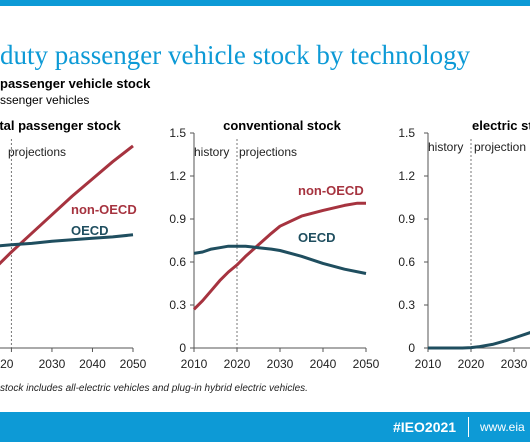  Describe the element at coordinates (7, 364) in the screenshot. I see `x-tick-label: 020` at that location.